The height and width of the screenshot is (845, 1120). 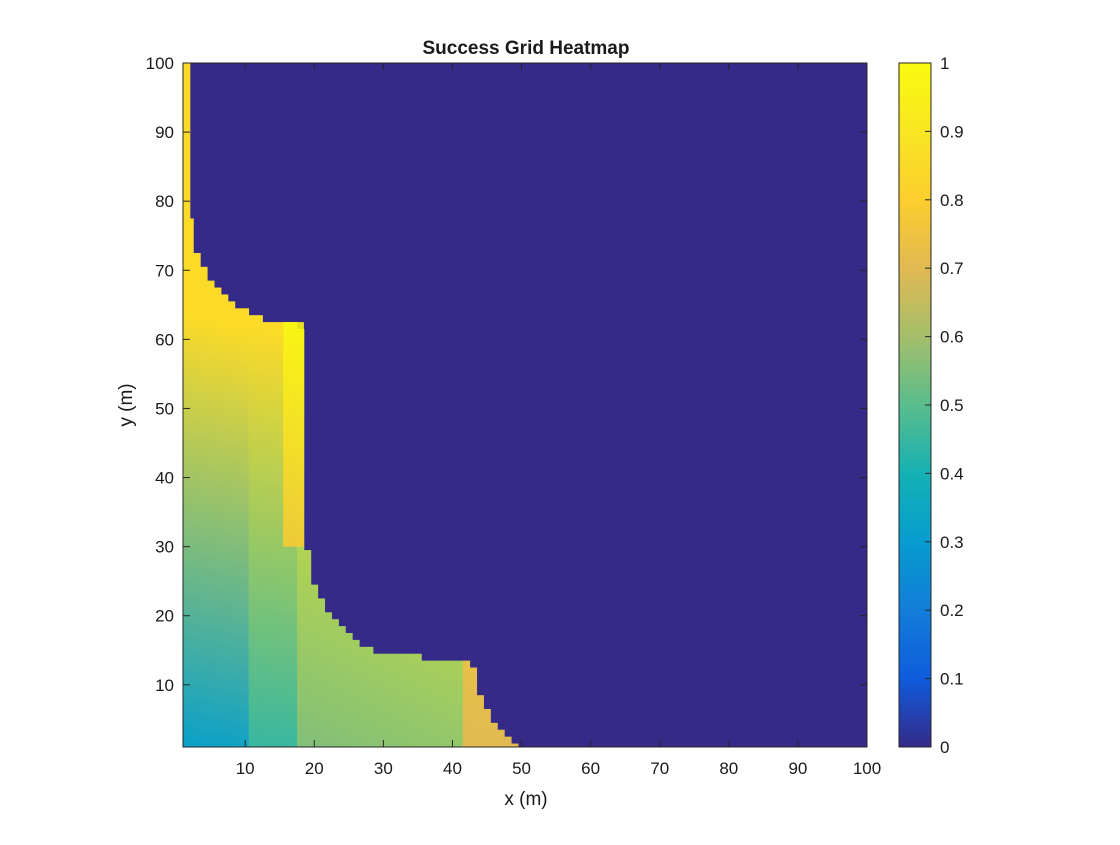 What do you see at coordinates (525, 799) in the screenshot?
I see `x-axis-label: x (m)` at bounding box center [525, 799].